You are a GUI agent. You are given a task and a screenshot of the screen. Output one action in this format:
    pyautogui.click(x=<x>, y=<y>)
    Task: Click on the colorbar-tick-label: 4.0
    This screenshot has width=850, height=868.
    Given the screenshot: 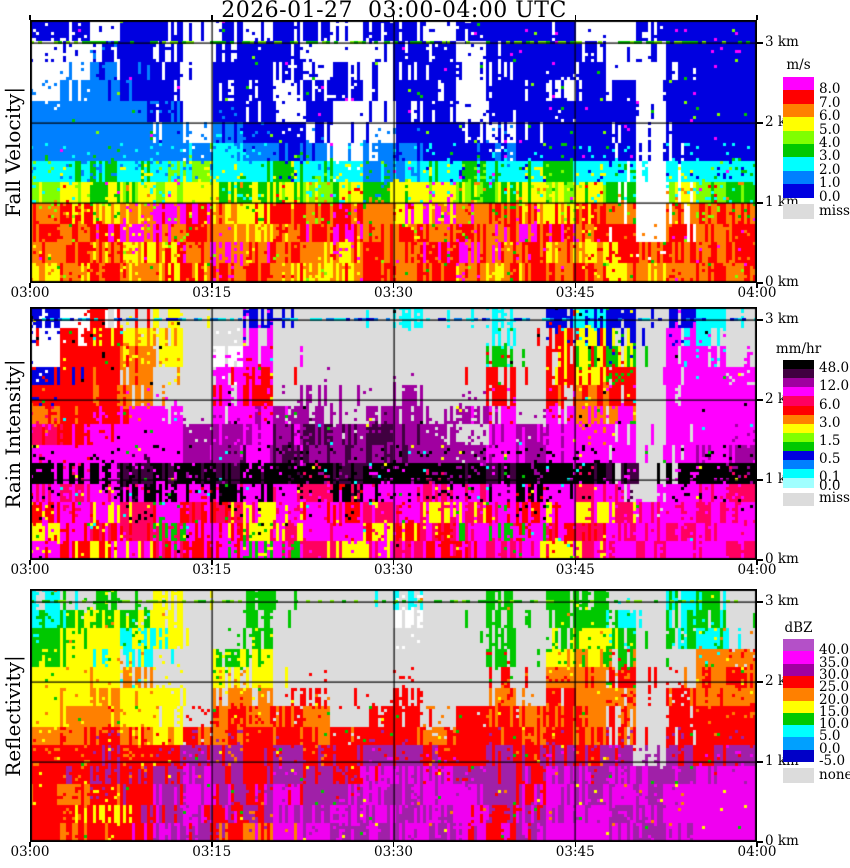 What is the action you would take?
    pyautogui.click(x=830, y=143)
    